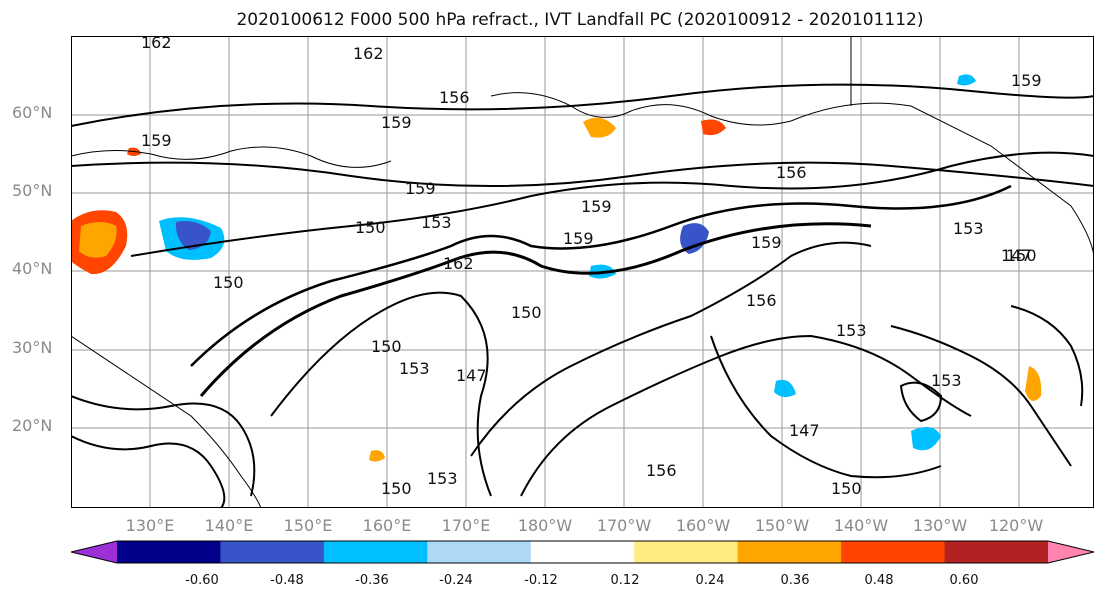  I want to click on longitude-label: 160°W, so click(703, 525).